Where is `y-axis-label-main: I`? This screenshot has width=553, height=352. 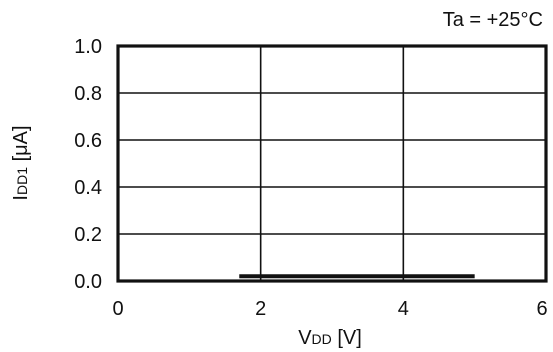 y-axis-label-main: I is located at coordinates (21, 198).